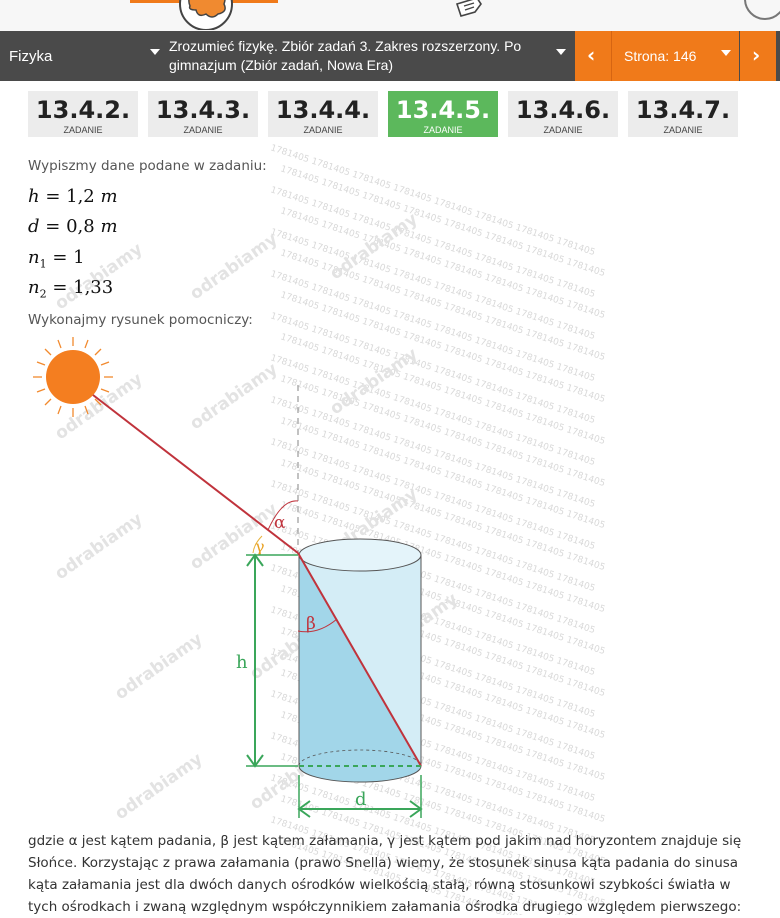 The height and width of the screenshot is (918, 780). What do you see at coordinates (359, 659) in the screenshot?
I see `refracted-ray` at bounding box center [359, 659].